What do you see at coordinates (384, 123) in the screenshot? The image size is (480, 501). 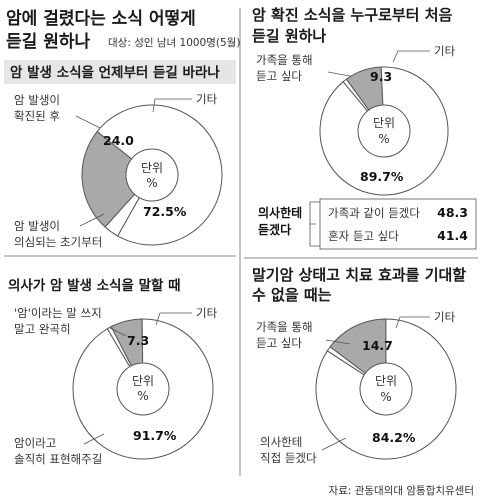 I see `chart3-unit-l1: 단위` at bounding box center [384, 123].